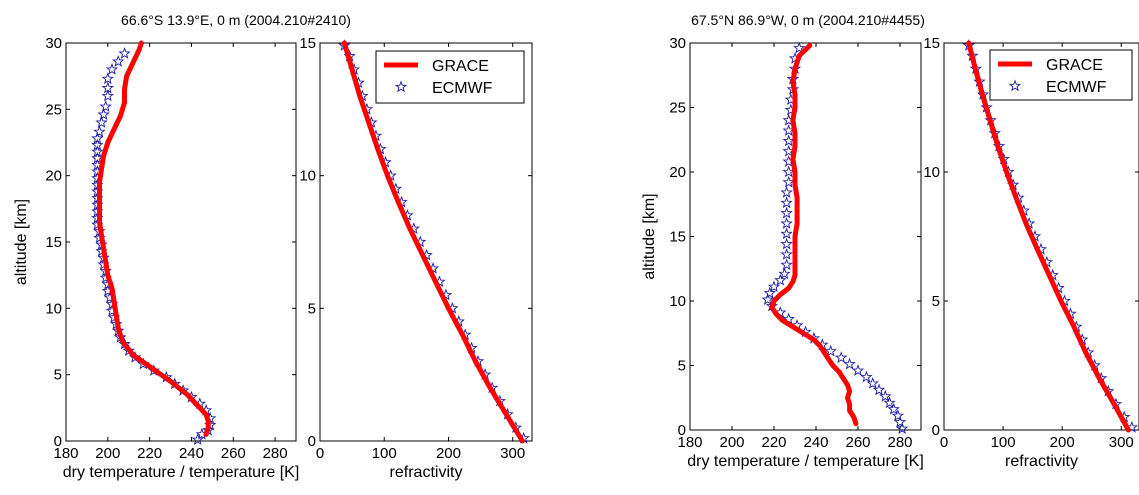  What do you see at coordinates (808, 20) in the screenshot?
I see `panel-2-title: 67.5°N 86.9°W, 0 m (2004.210#4455)` at bounding box center [808, 20].